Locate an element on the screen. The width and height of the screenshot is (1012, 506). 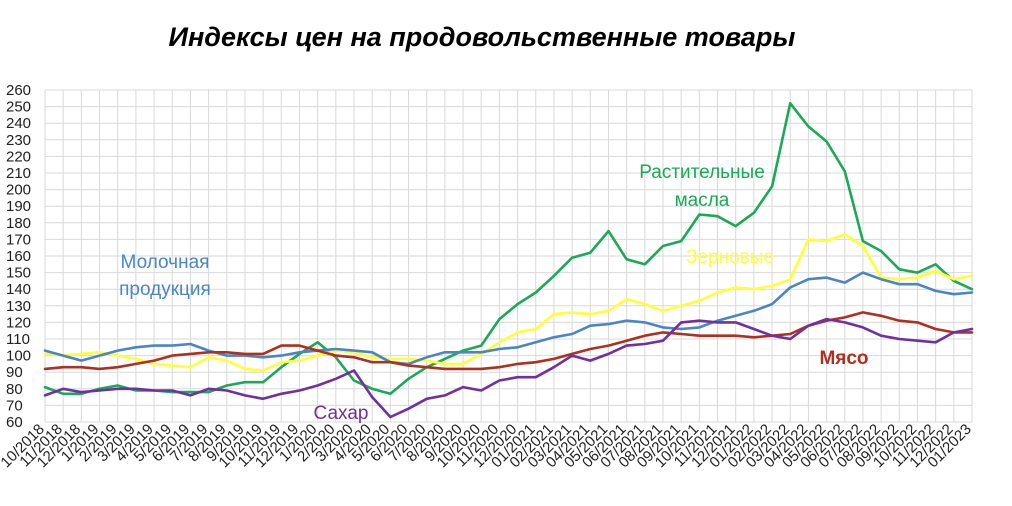
y-tick-label: 210 is located at coordinates (18, 173).